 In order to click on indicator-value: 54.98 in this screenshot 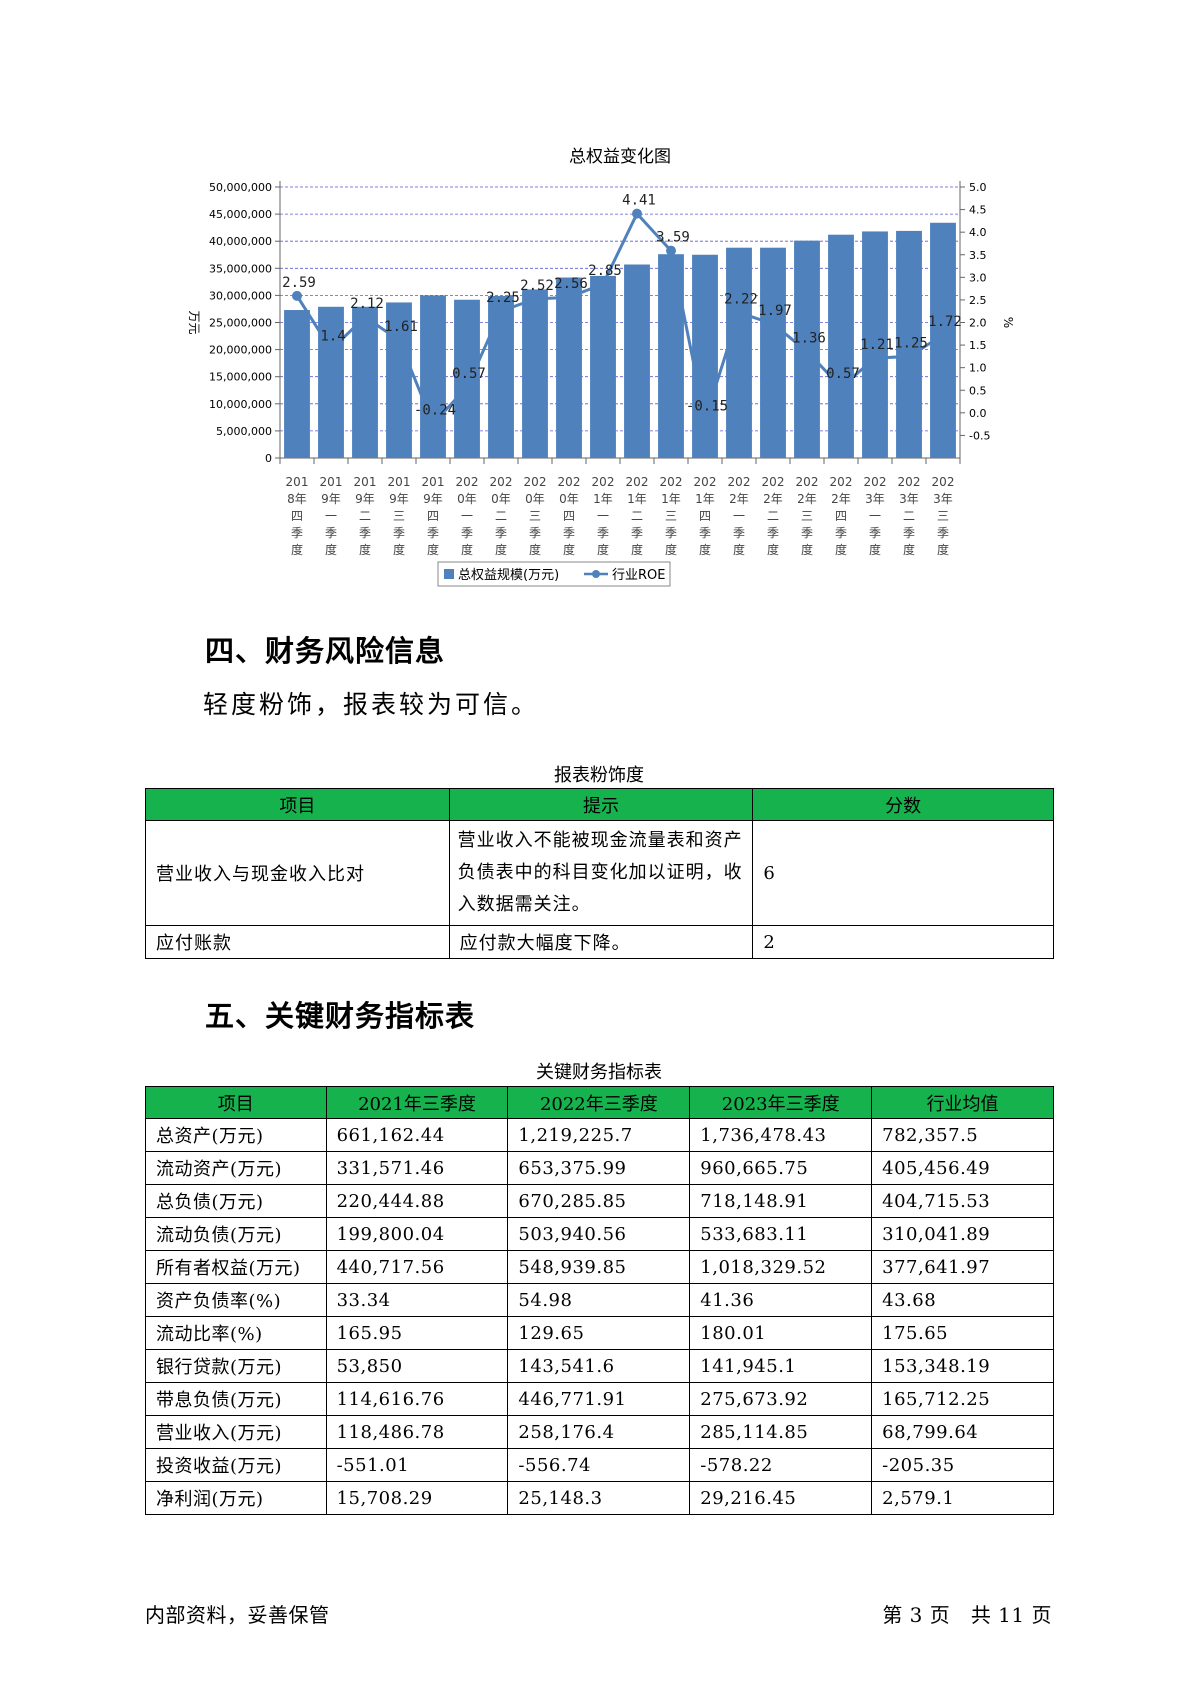, I will do `click(599, 1300)`.